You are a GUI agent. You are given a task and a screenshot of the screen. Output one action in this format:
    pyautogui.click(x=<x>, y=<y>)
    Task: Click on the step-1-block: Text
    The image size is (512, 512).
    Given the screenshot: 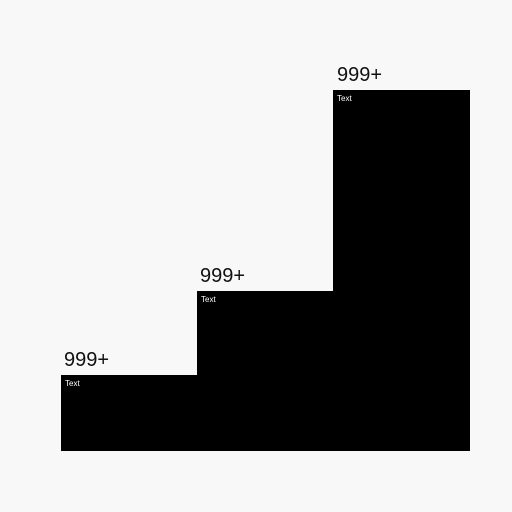 What is the action you would take?
    pyautogui.click(x=129, y=413)
    